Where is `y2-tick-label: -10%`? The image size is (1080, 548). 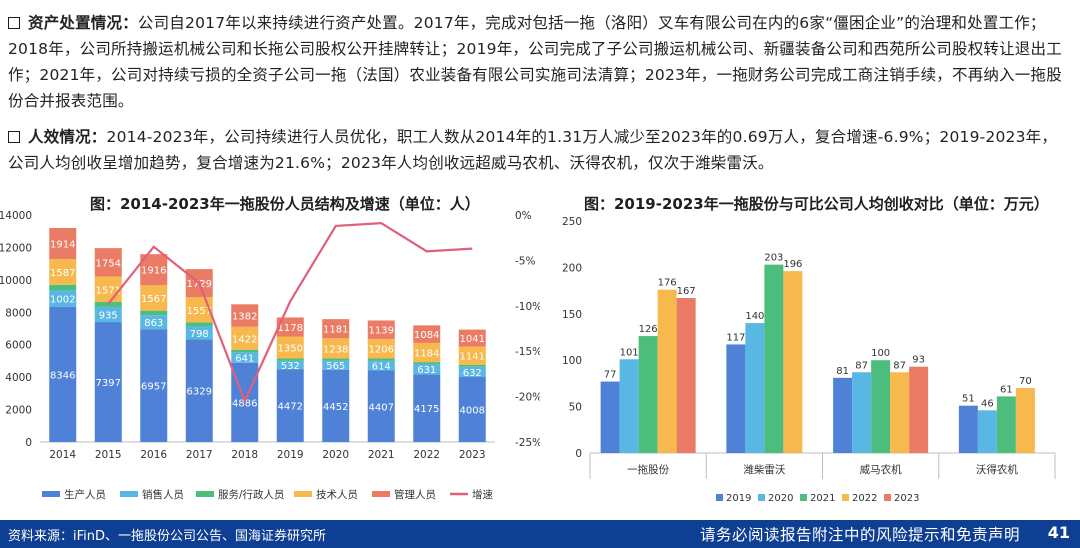
y2-tick-label: -10% is located at coordinates (527, 307).